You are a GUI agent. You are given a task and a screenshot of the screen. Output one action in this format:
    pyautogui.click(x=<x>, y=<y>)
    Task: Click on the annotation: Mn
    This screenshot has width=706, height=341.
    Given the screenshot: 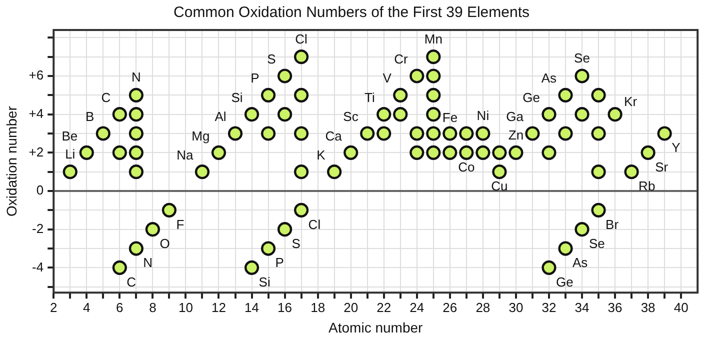 What is the action you would take?
    pyautogui.click(x=433, y=38)
    